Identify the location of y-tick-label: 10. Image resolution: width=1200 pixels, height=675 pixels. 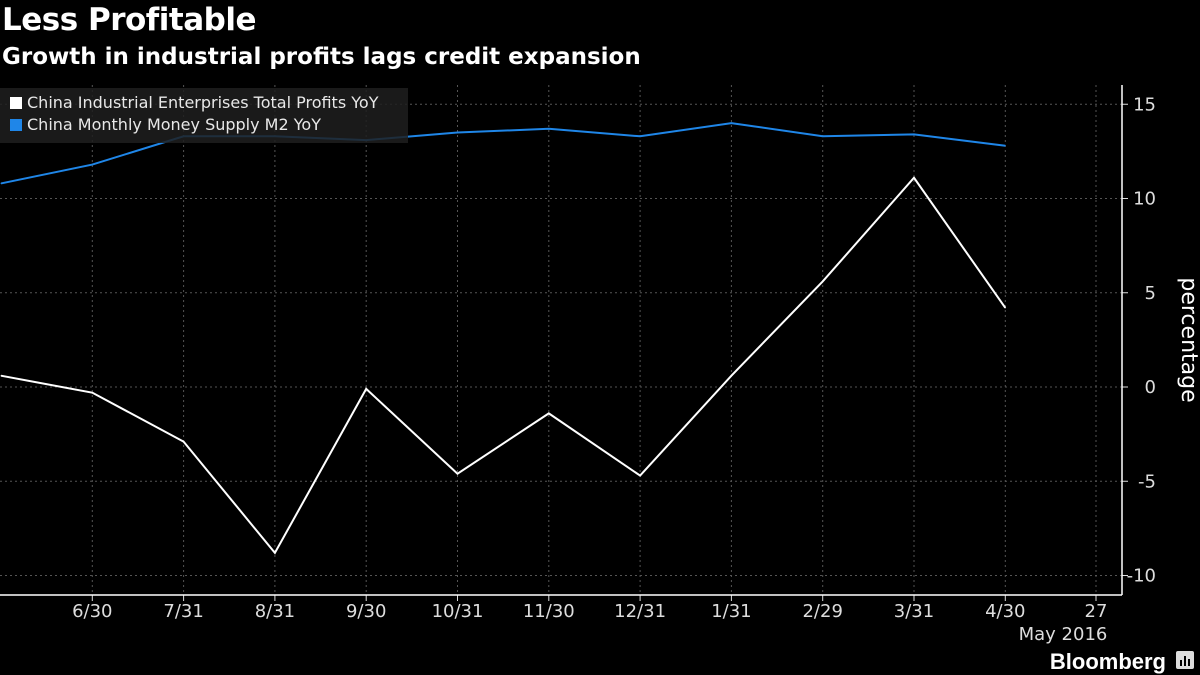
(1144, 199).